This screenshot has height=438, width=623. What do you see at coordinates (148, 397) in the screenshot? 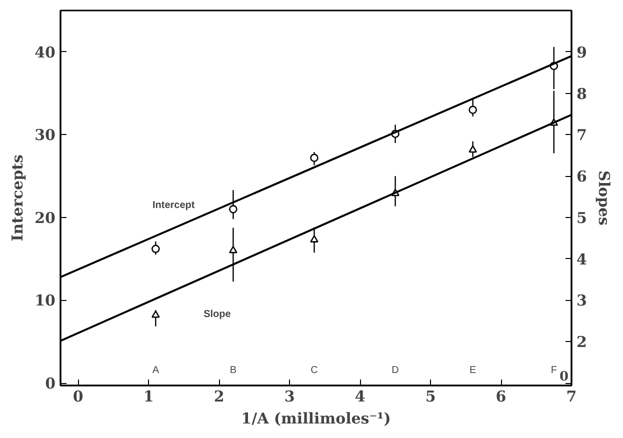
I see `x-tick-label: 1` at bounding box center [148, 397].